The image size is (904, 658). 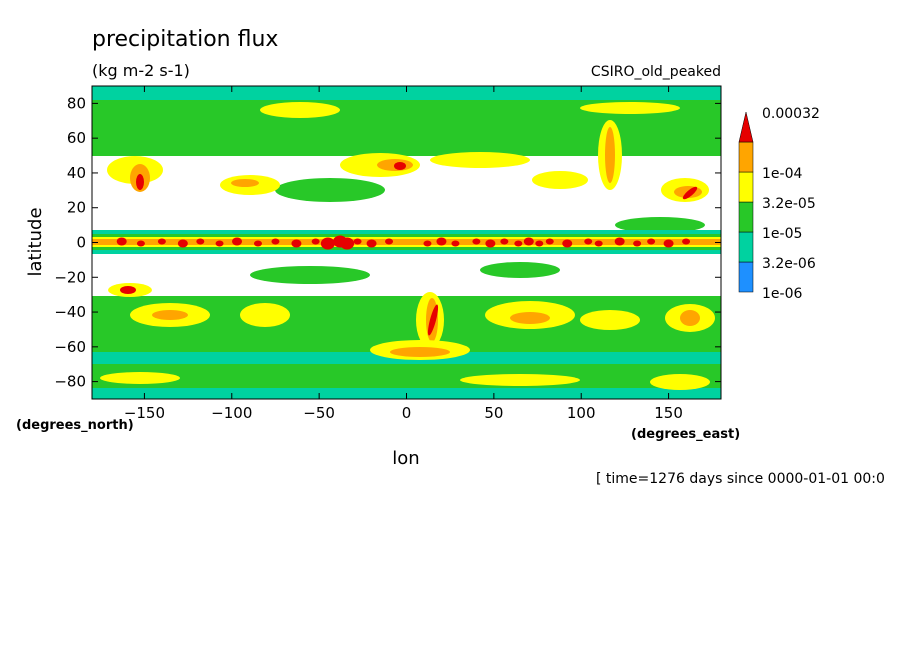 What do you see at coordinates (407, 413) in the screenshot?
I see `x-tick-label: 0` at bounding box center [407, 413].